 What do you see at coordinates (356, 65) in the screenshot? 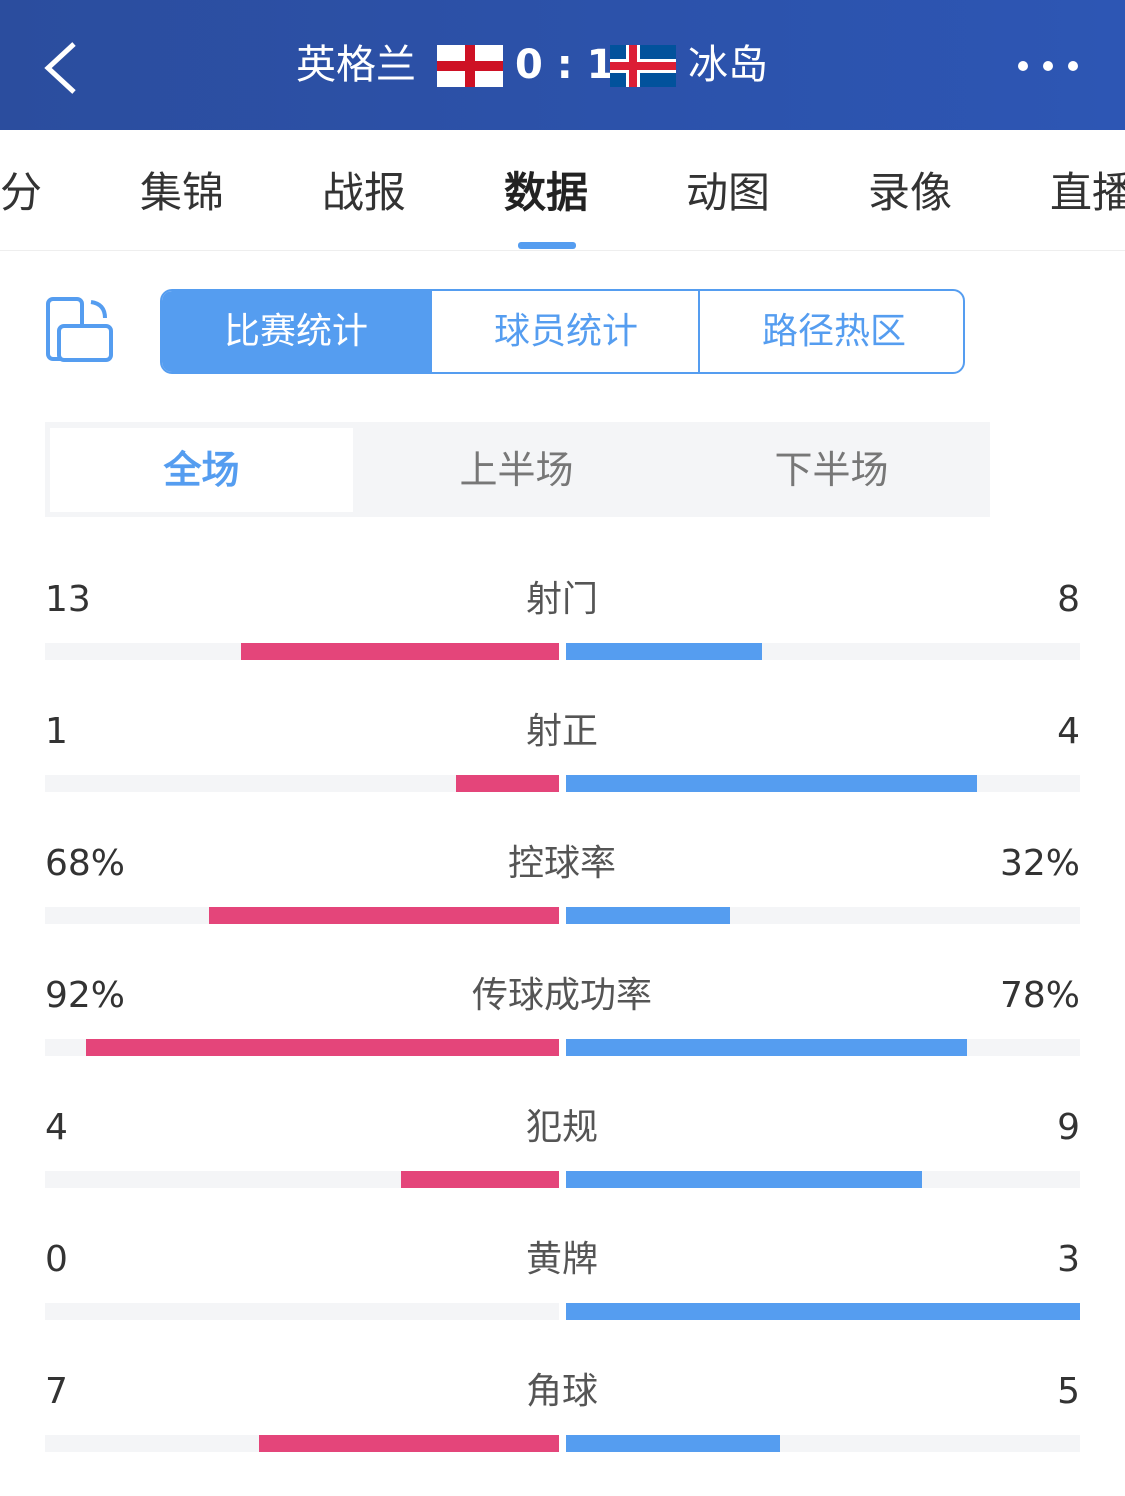
I see `home-team: 英格兰` at bounding box center [356, 65].